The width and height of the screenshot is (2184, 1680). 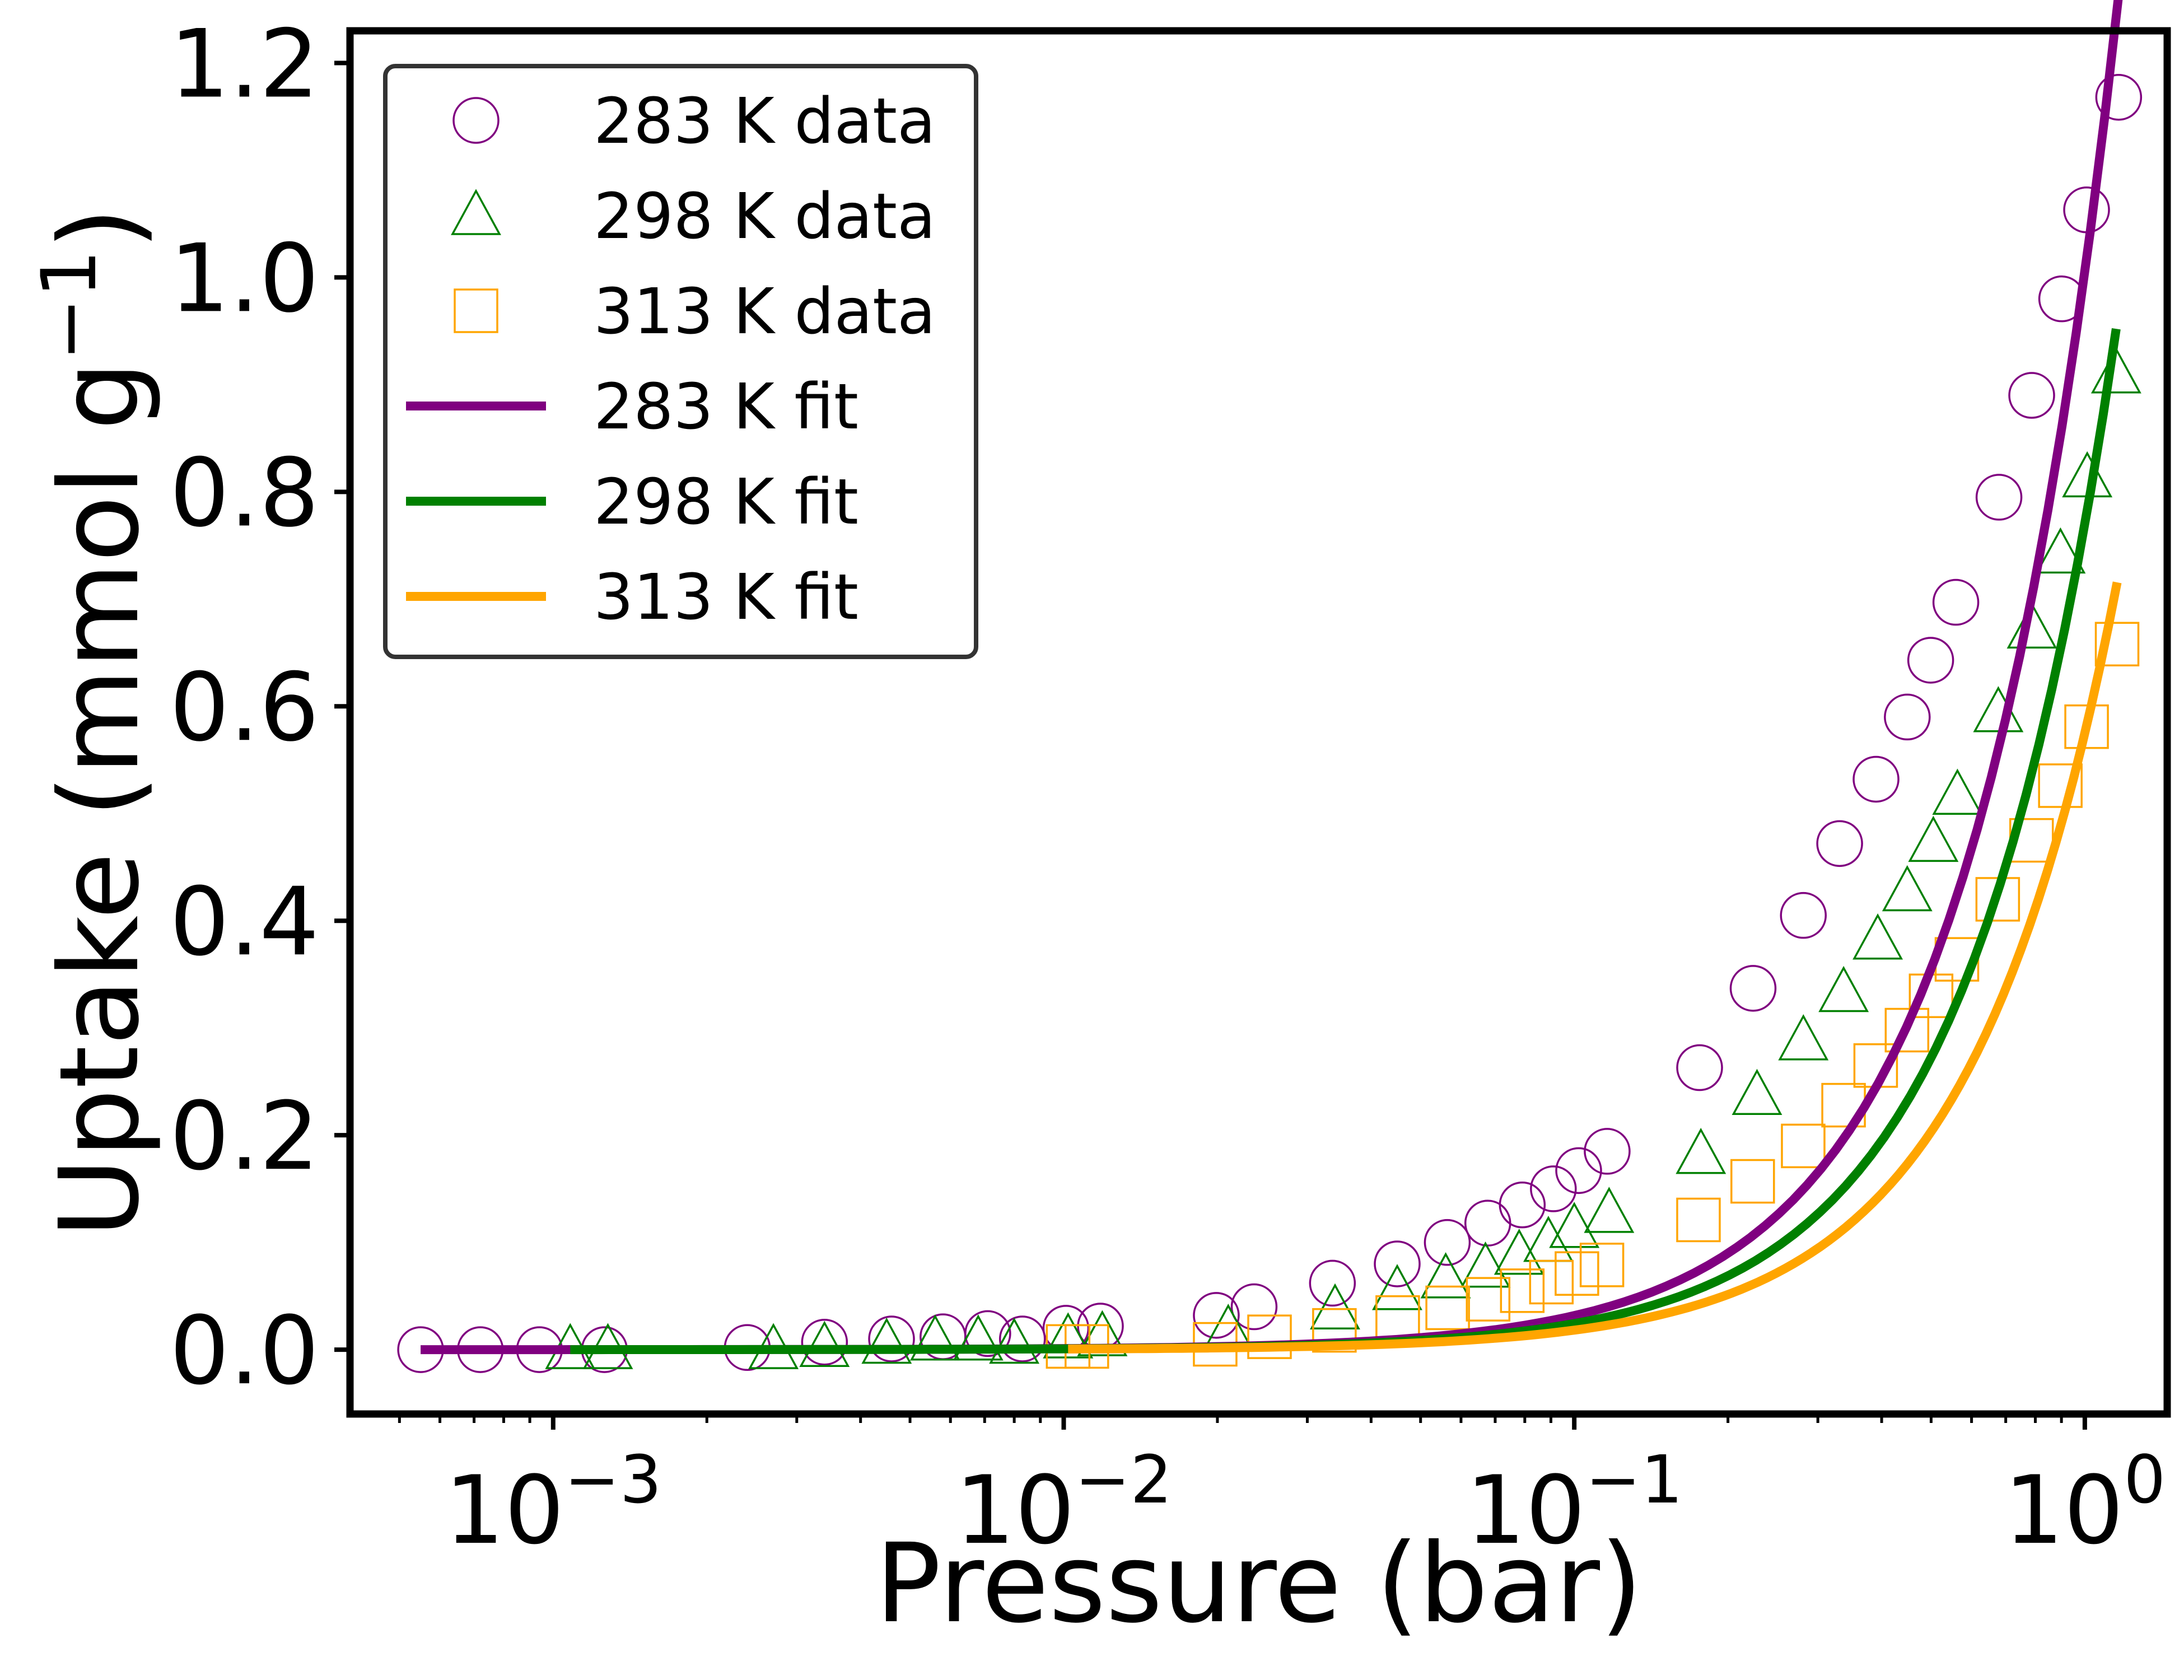 I want to click on y-tick-label: 0.6, so click(x=245, y=707).